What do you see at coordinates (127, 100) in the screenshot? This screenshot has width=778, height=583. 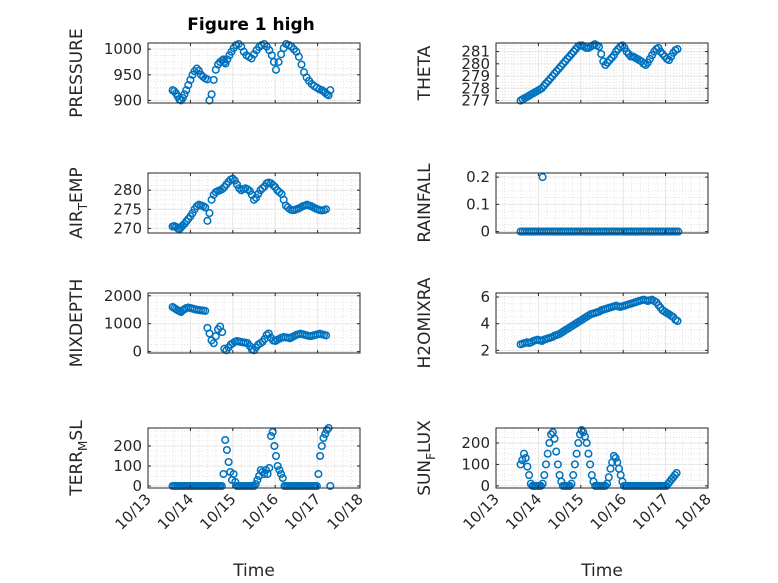 I see `y-tick-label: 900` at bounding box center [127, 100].